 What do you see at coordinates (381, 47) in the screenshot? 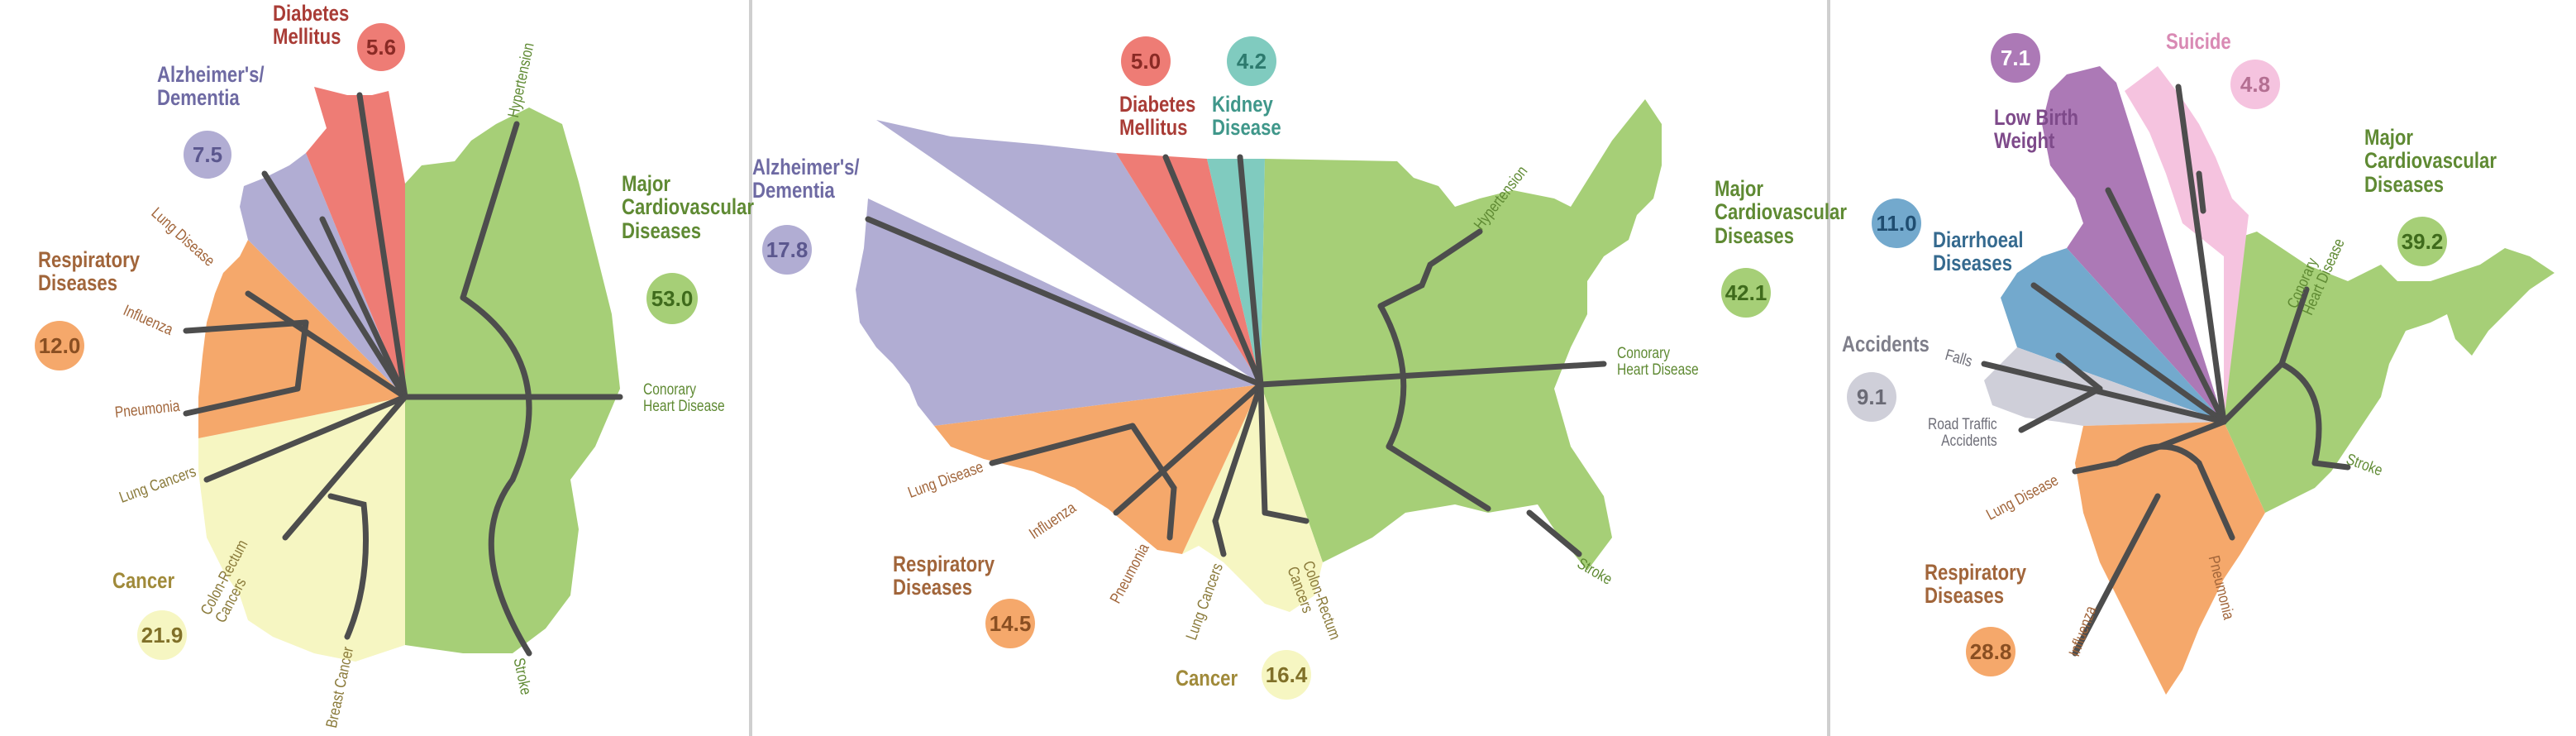
I see `germany-diabetes-bubble: 5.6` at bounding box center [381, 47].